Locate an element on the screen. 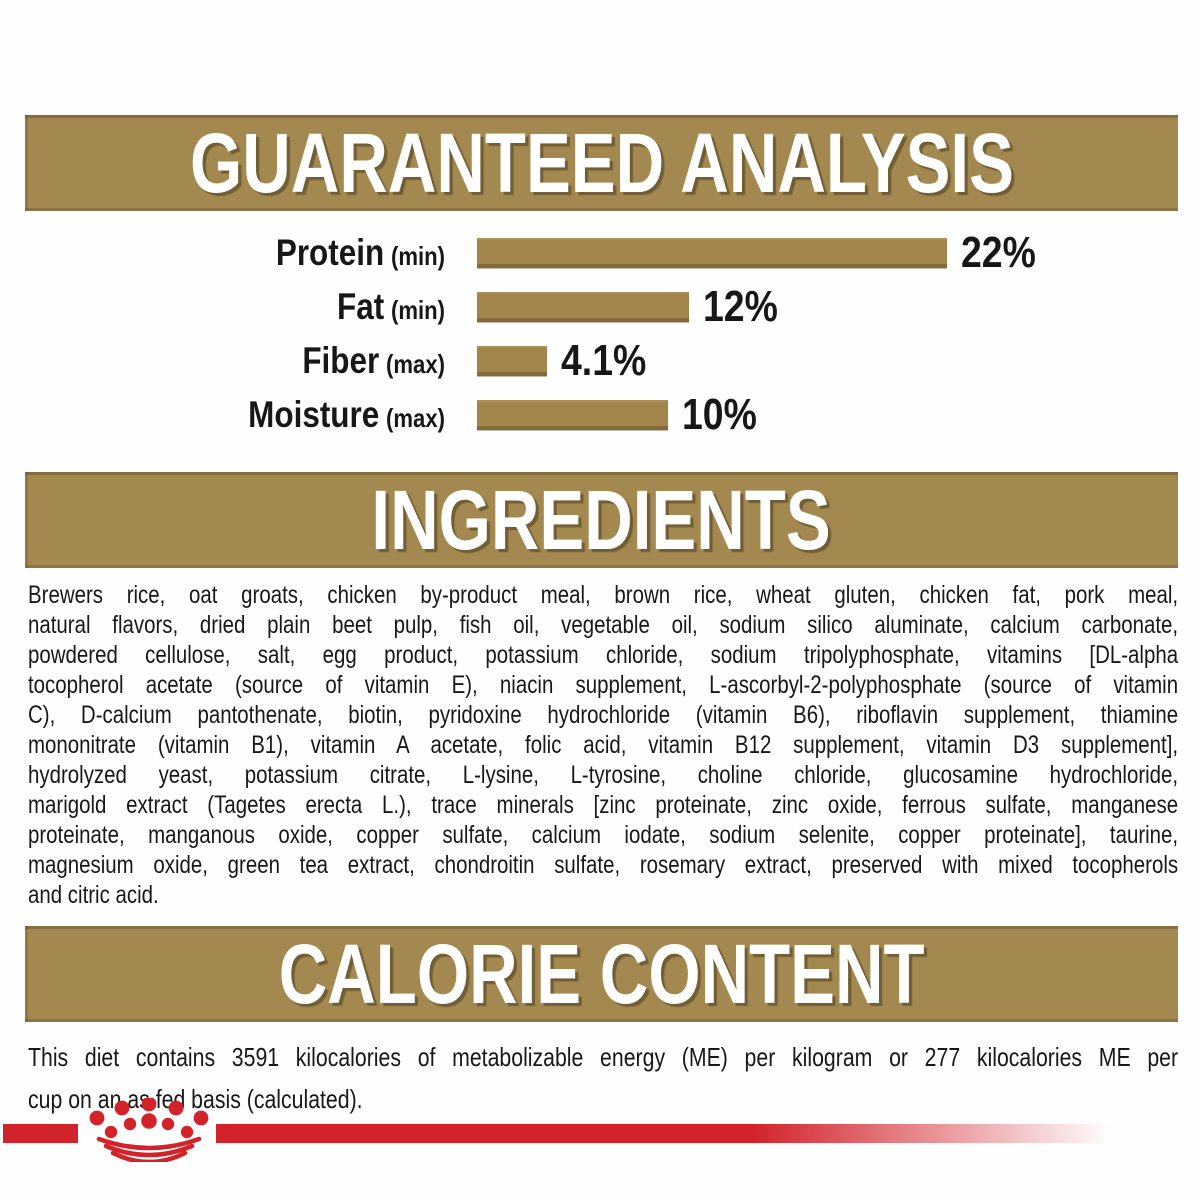  ingredients-line: and citric acid. is located at coordinates (93, 895).